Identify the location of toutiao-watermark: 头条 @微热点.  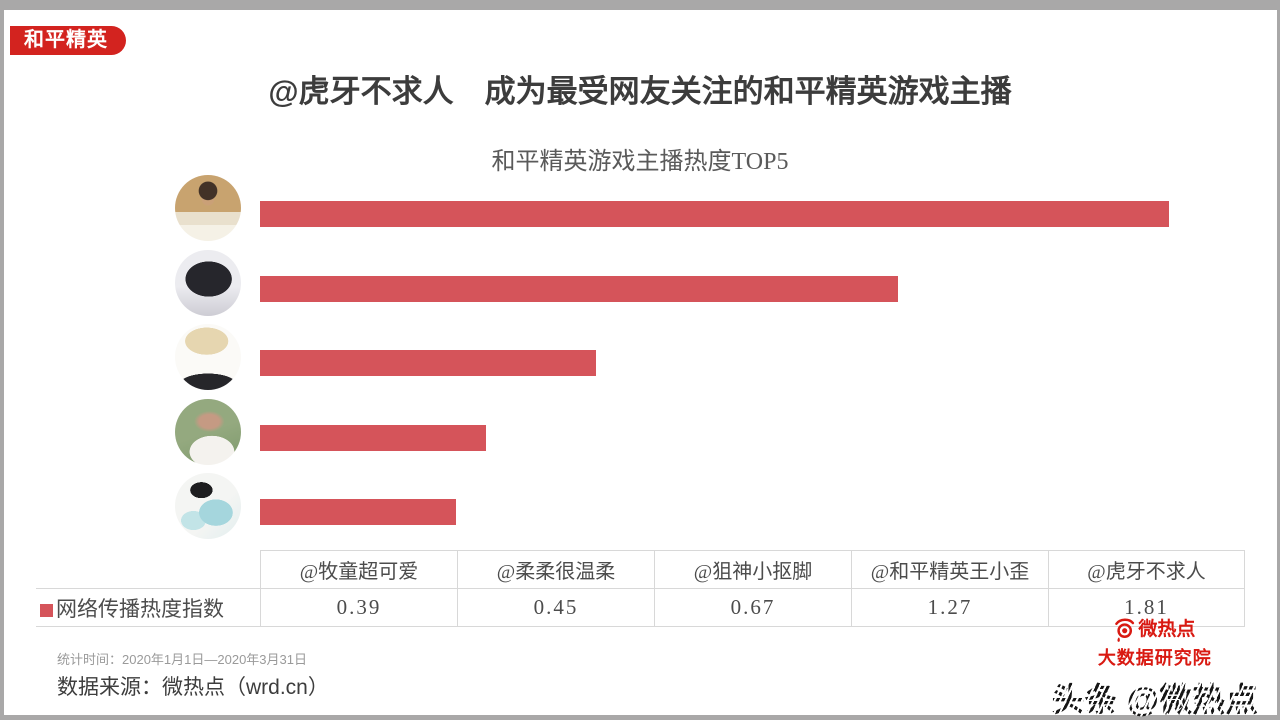
(1155, 696).